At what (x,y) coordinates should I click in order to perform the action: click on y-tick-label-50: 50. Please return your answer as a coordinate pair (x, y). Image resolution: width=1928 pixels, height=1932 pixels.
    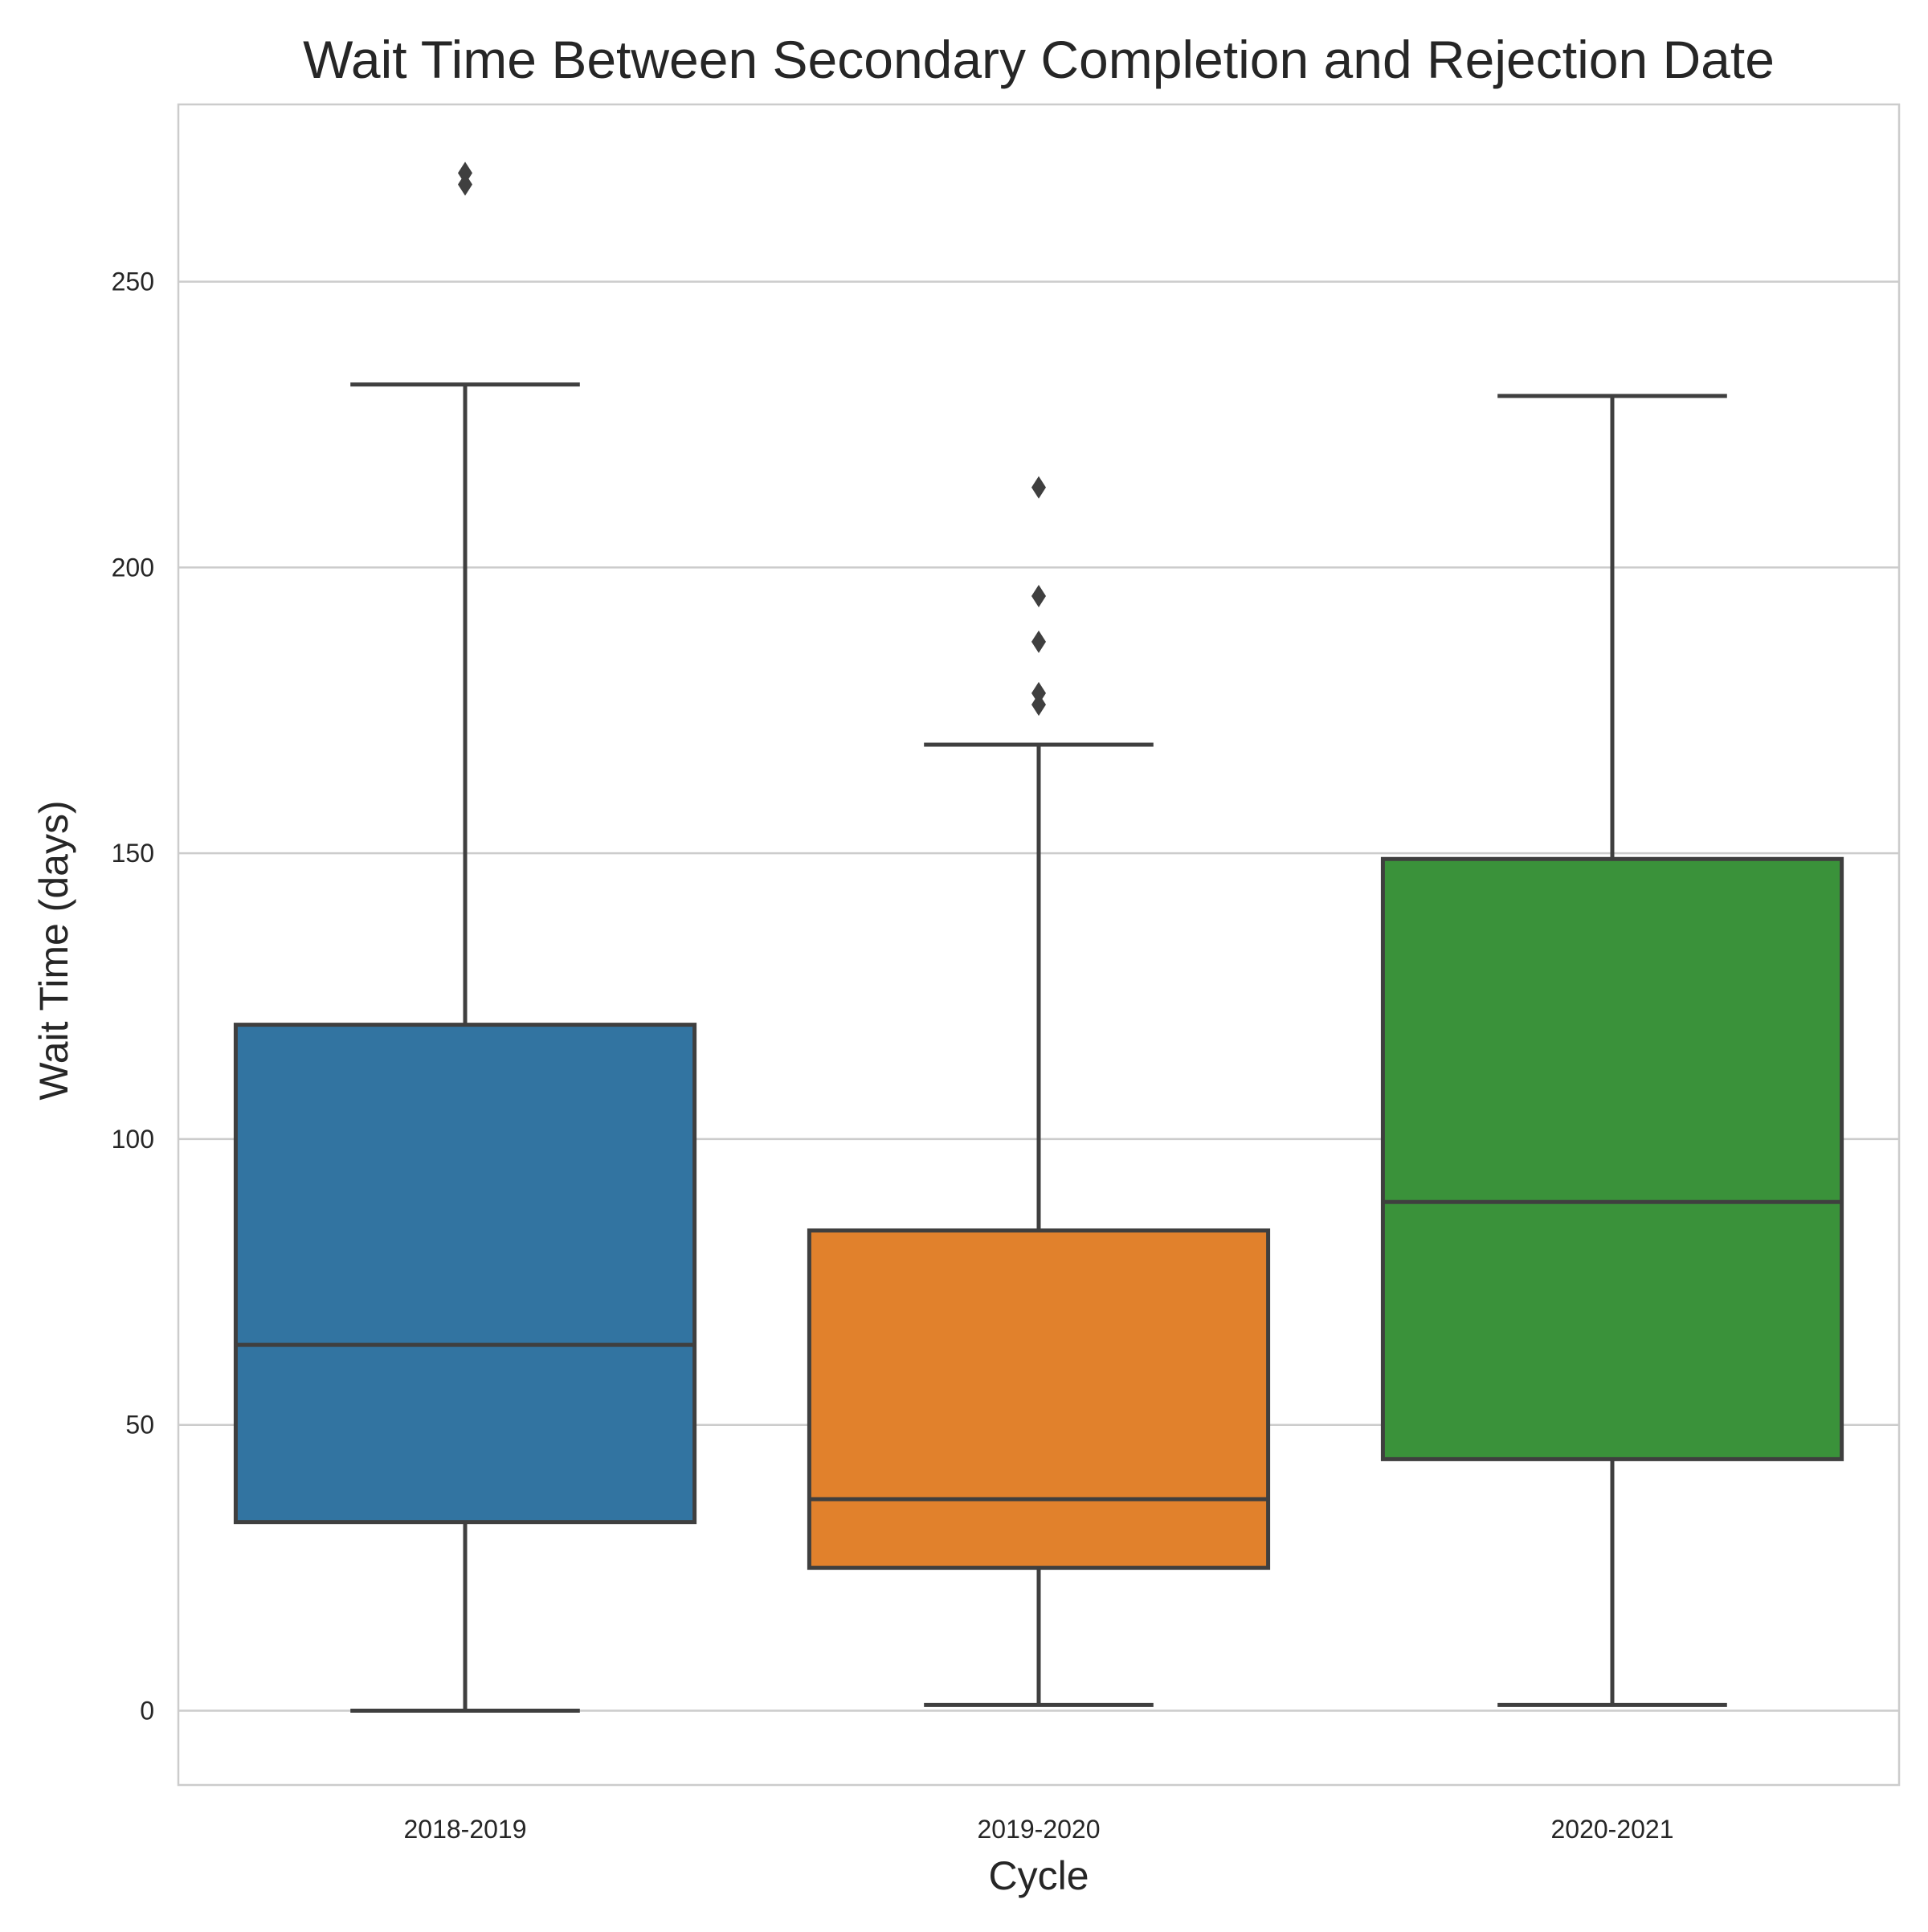
    Looking at the image, I should click on (139, 1426).